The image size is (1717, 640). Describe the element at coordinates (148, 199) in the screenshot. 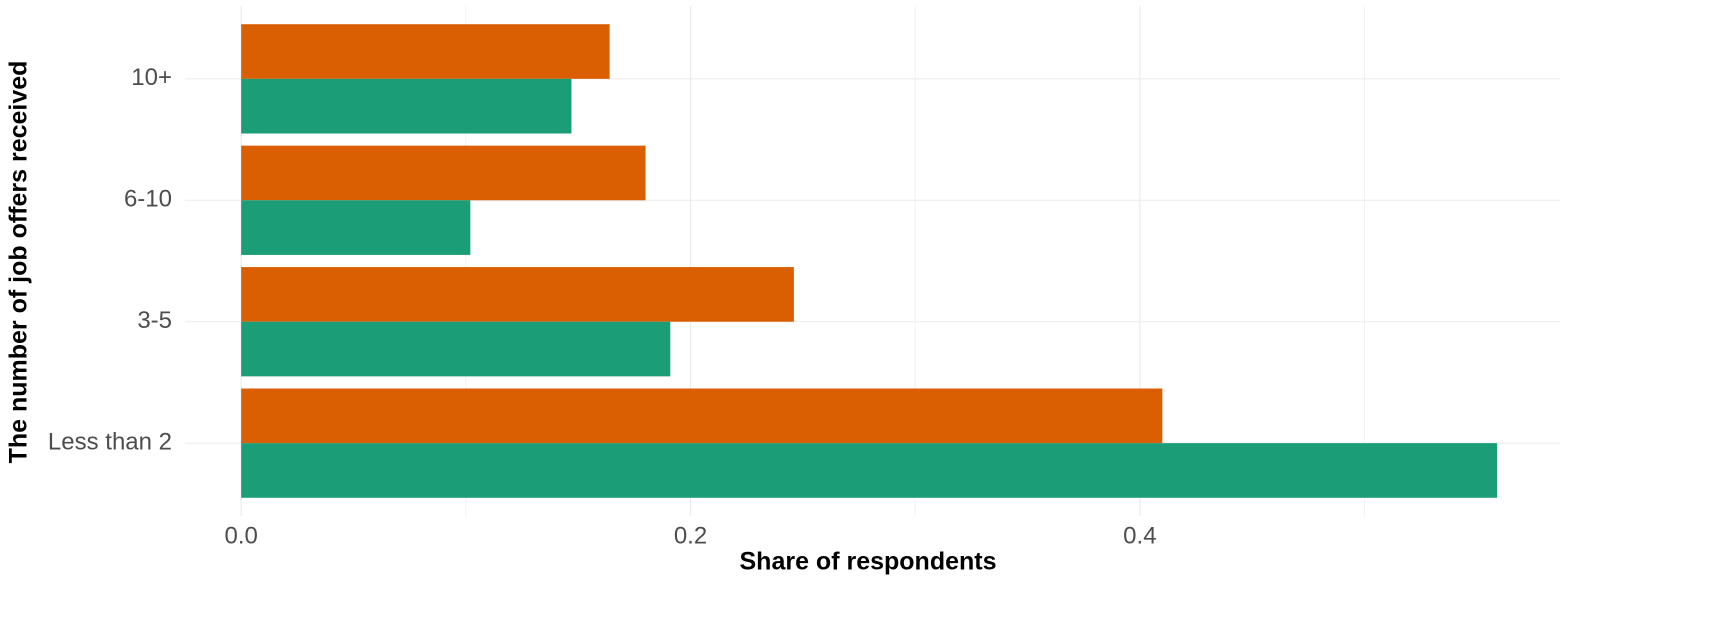

I see `y-tick-label: 6-10` at that location.